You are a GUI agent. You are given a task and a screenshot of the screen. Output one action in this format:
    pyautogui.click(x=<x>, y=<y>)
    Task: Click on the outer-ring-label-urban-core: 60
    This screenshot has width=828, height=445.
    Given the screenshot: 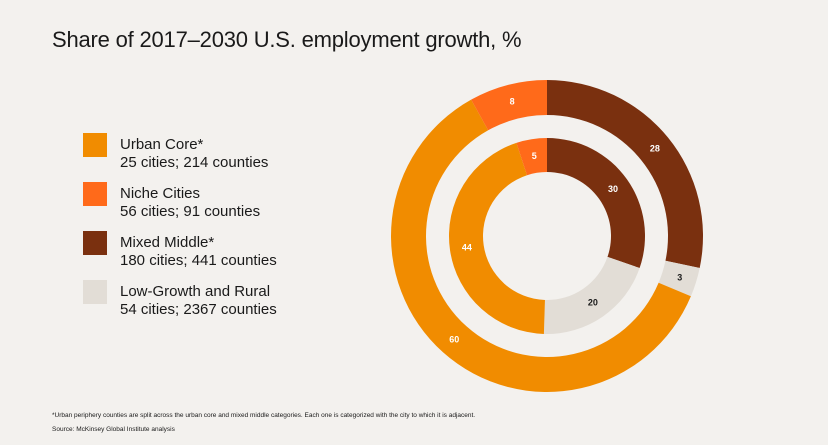 What is the action you would take?
    pyautogui.click(x=454, y=340)
    